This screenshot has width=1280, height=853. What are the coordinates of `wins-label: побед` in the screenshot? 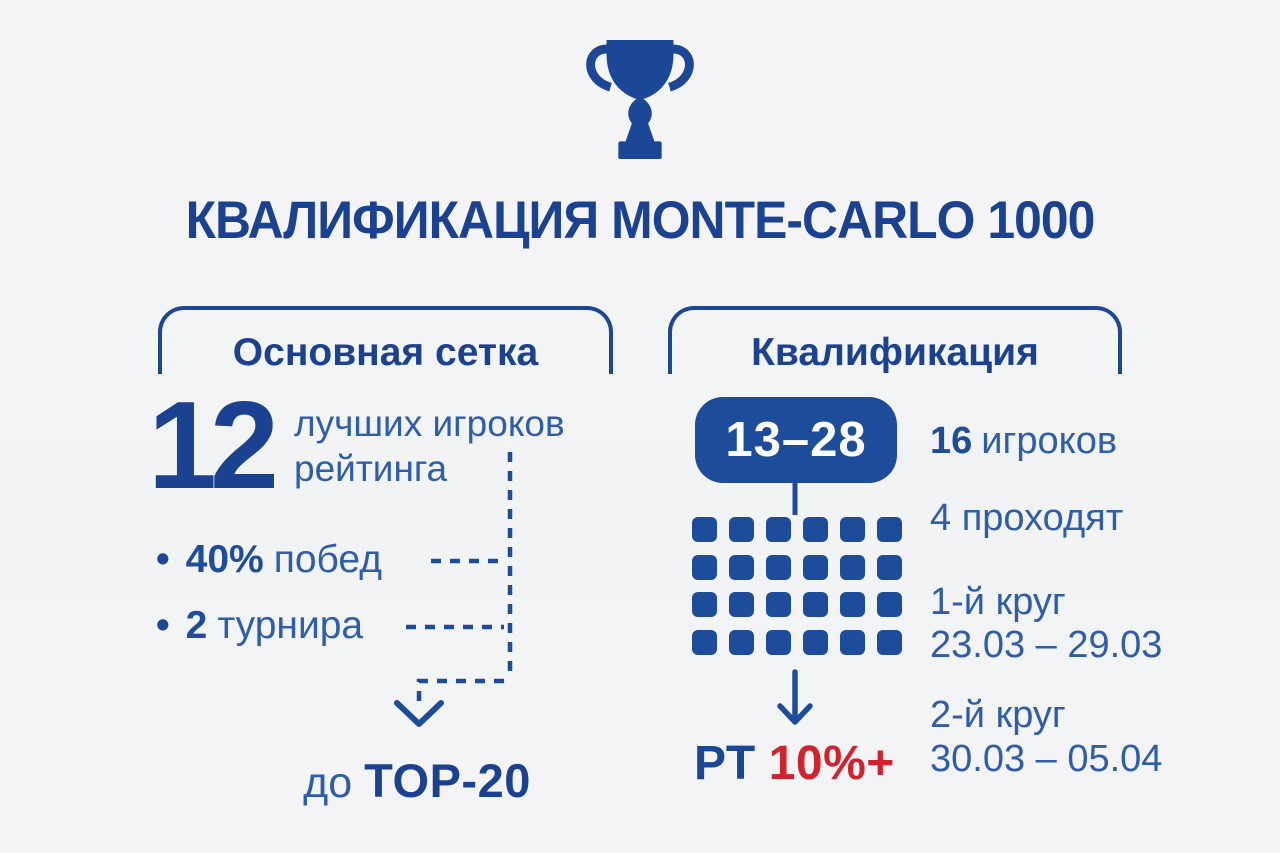 It's located at (328, 559).